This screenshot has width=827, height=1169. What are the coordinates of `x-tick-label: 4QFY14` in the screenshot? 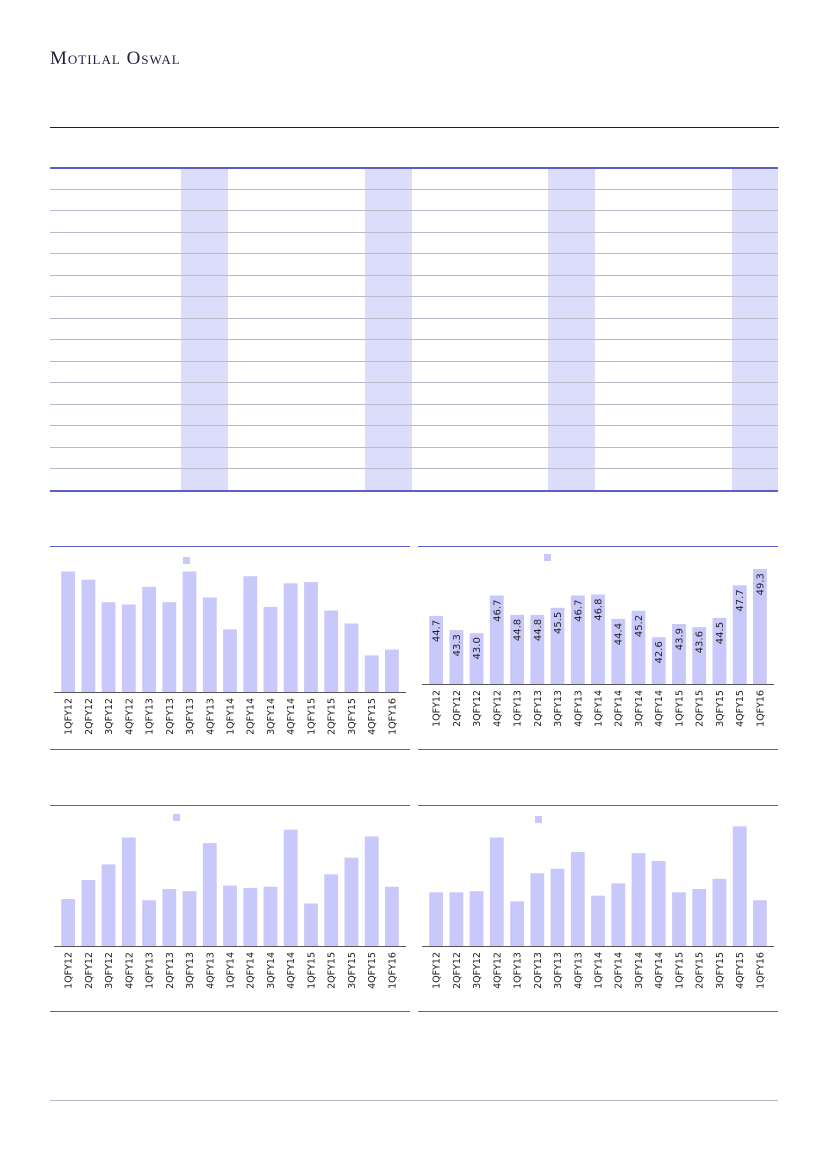 It's located at (659, 970).